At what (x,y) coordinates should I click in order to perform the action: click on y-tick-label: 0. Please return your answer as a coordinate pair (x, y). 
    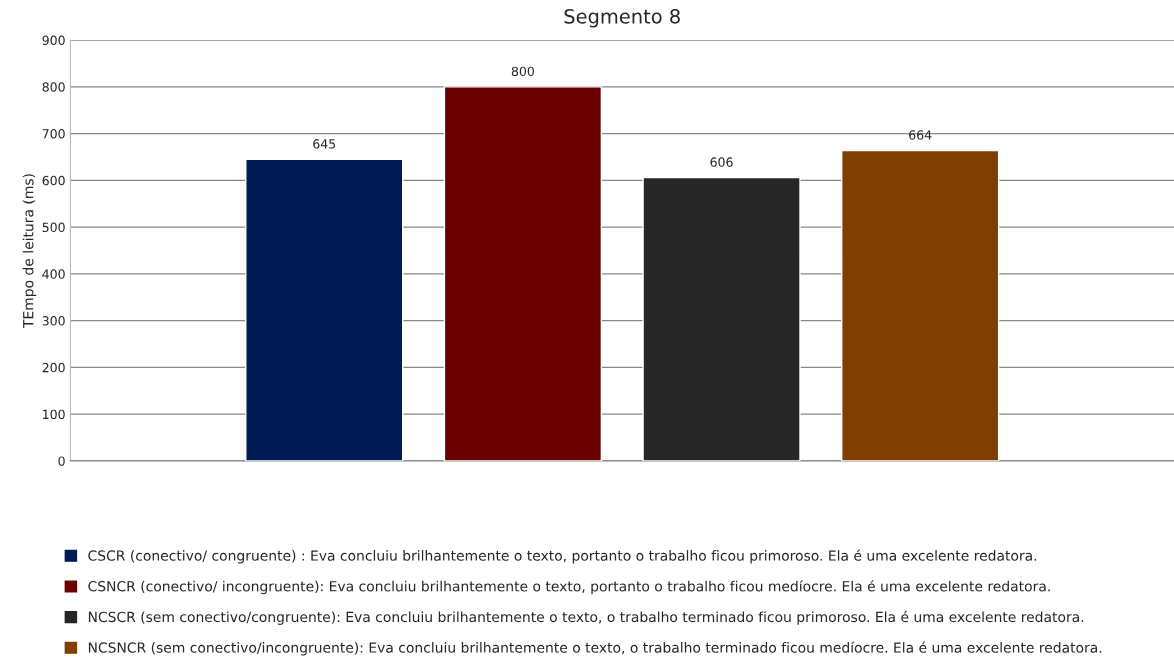
    Looking at the image, I should click on (61, 461).